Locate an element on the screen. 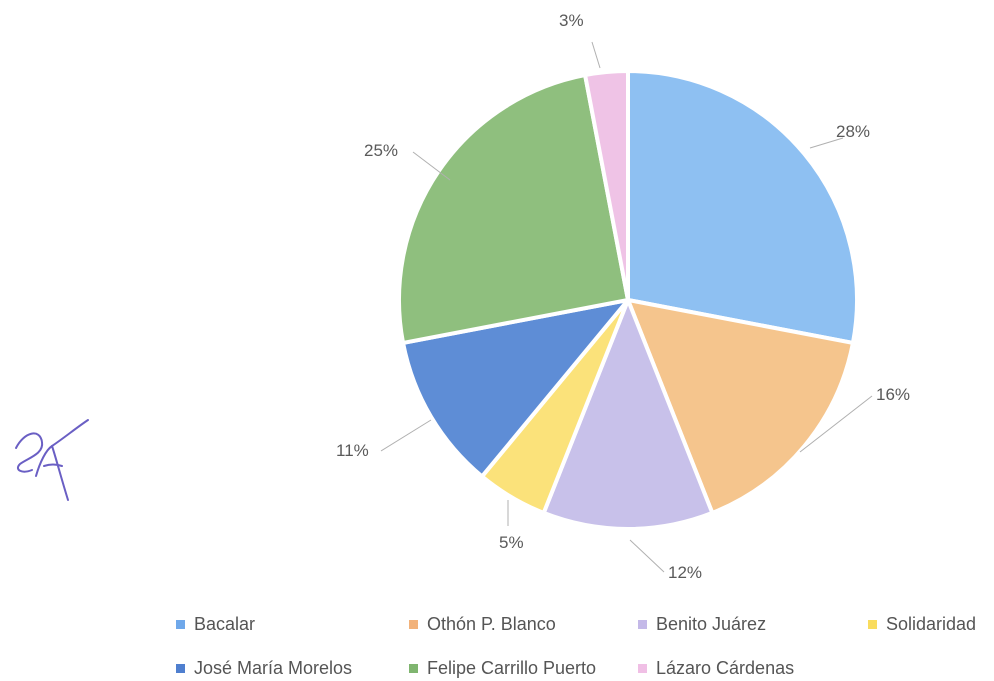 The height and width of the screenshot is (681, 994). legend-item-felipe-carrillo-puerto: Felipe Carrillo Puerto is located at coordinates (502, 668).